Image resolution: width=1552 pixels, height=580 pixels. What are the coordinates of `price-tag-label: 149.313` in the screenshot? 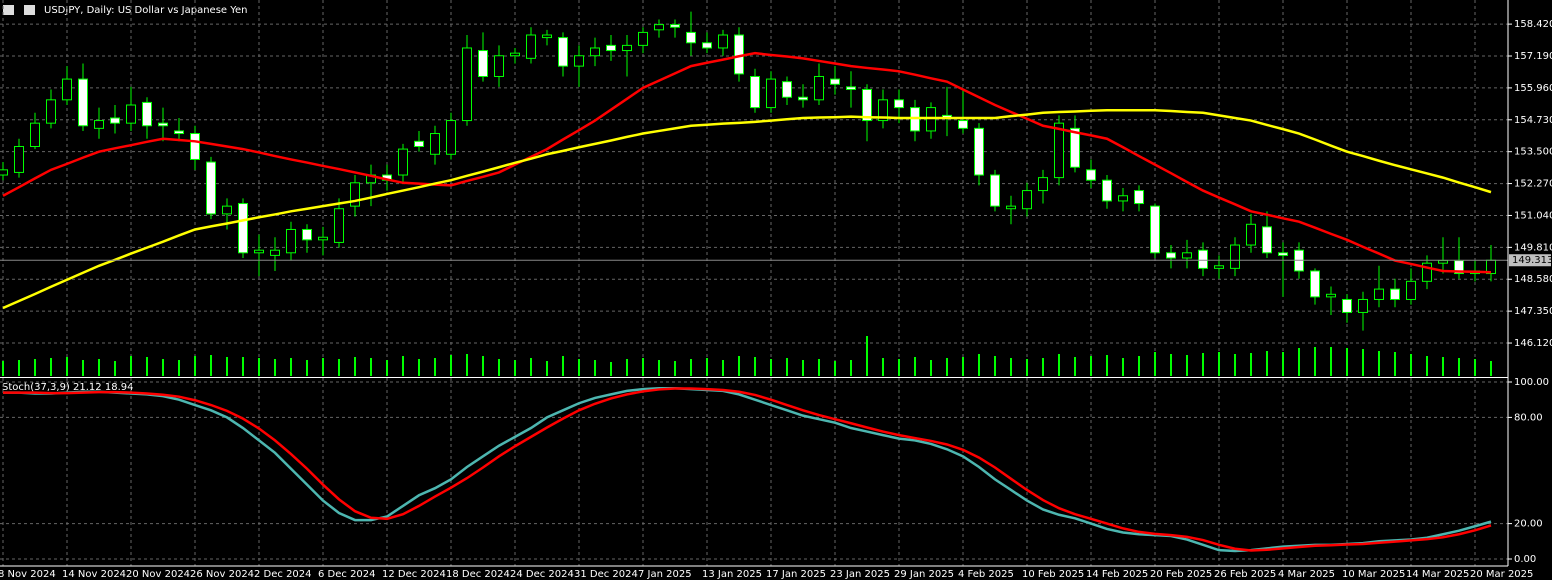 It's located at (1532, 260).